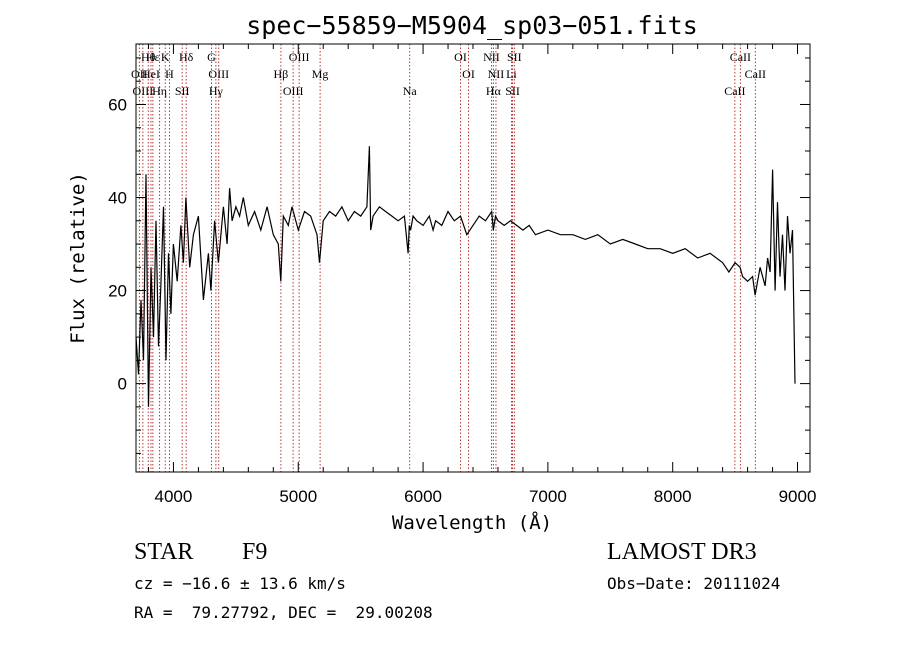  Describe the element at coordinates (117, 291) in the screenshot. I see `y-tick-label: 20` at that location.